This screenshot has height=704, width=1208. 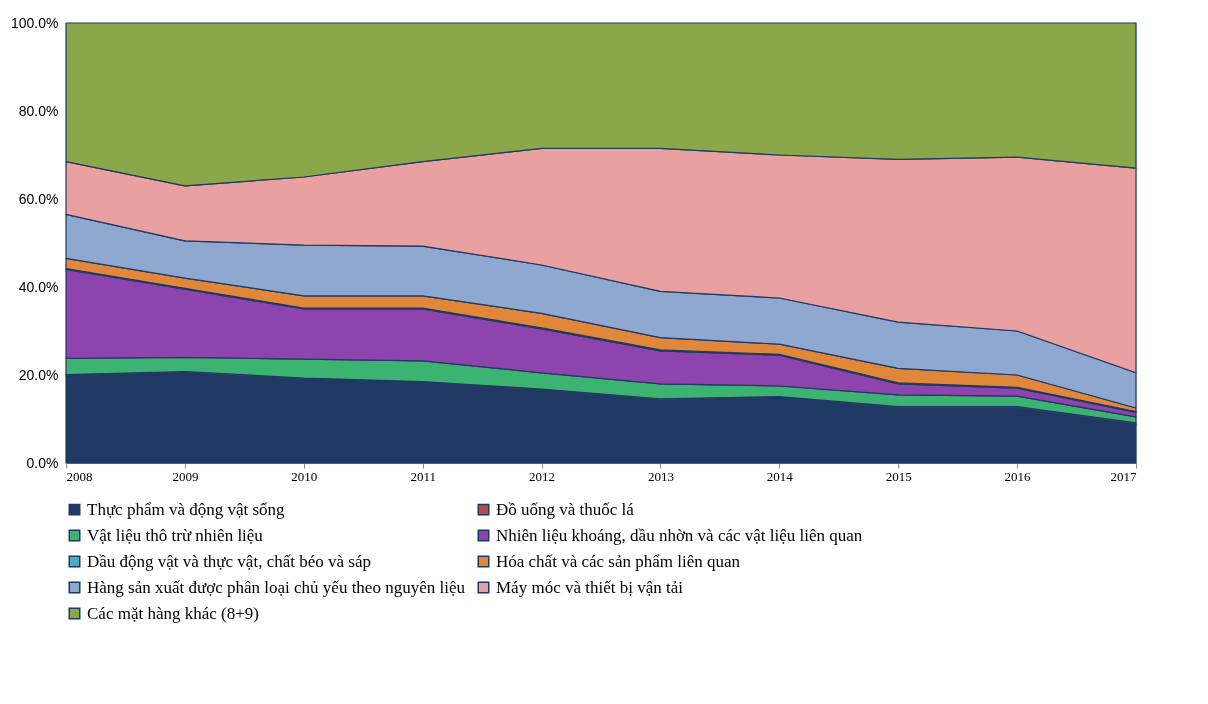 I want to click on legend-label: Dầu động vật và thực vật, chất béo và sáp, so click(x=229, y=561).